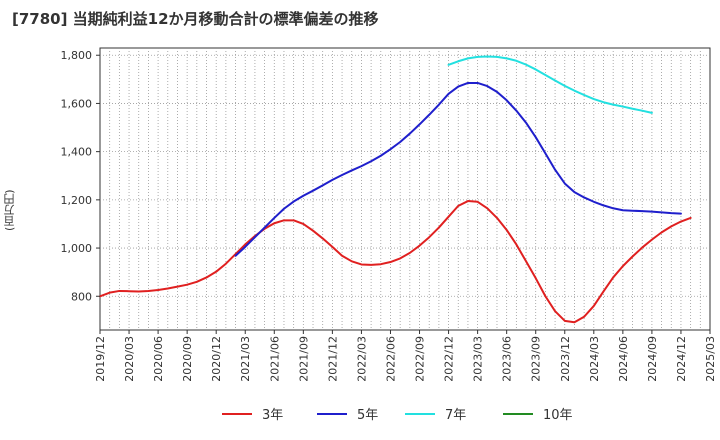 The width and height of the screenshot is (720, 440). I want to click on legend-label-2: 5年, so click(367, 415).